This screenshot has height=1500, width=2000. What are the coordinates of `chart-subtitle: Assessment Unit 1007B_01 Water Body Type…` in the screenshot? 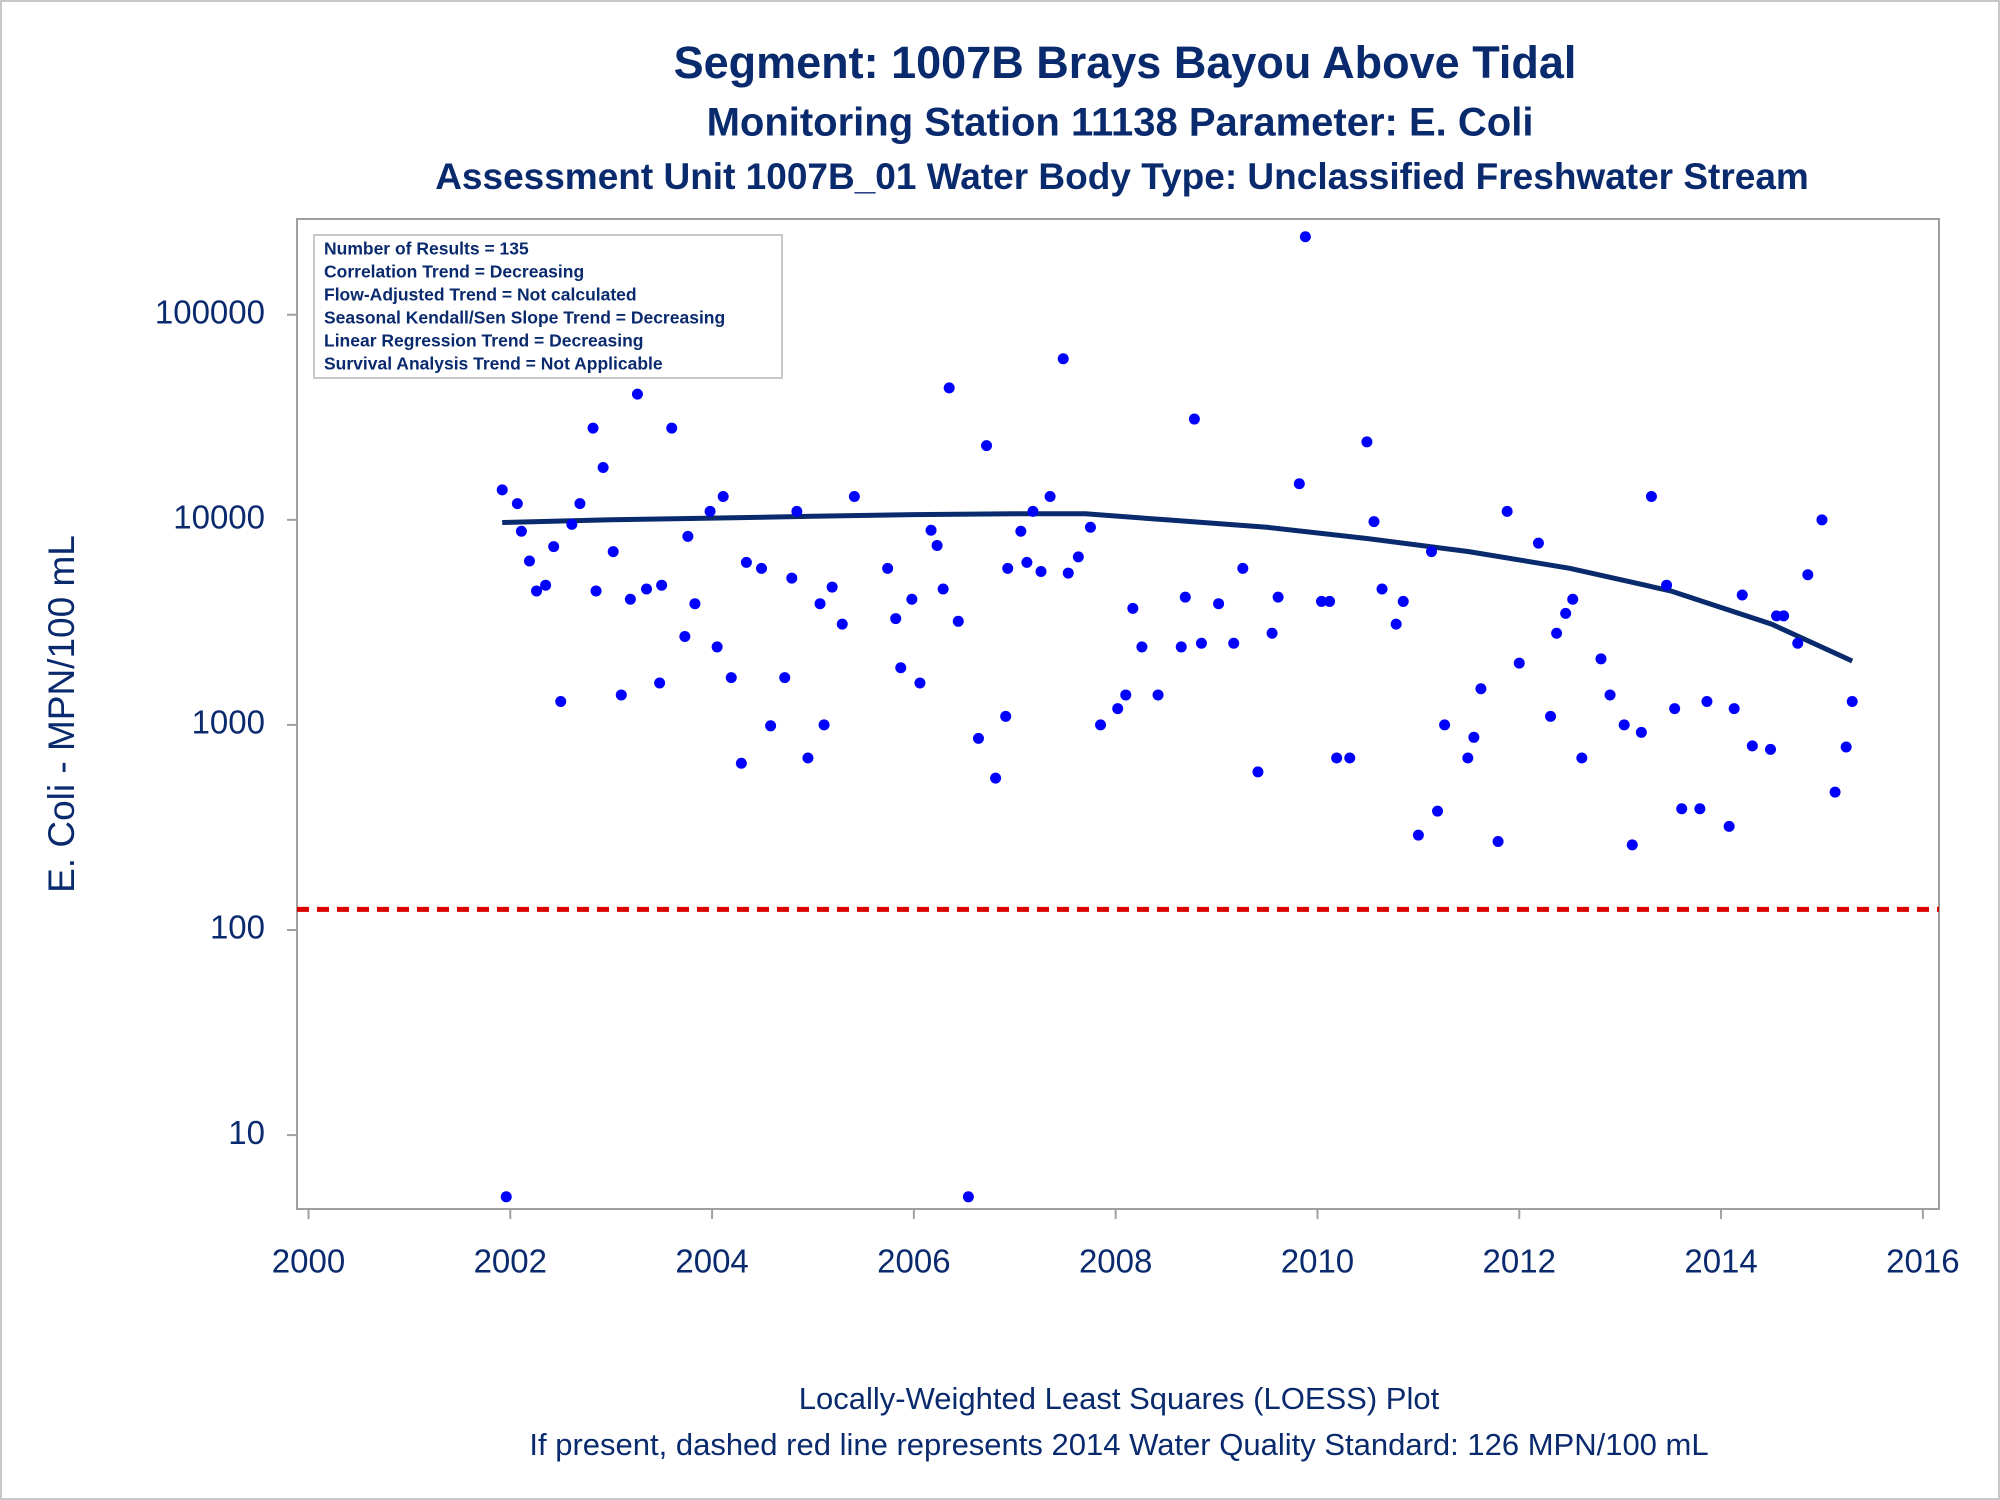 It's located at (1122, 176).